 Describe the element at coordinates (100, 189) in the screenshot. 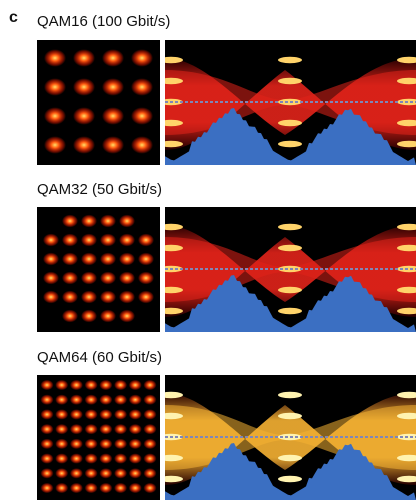

I see `row-title-qam32: QAM32 (50 Gbit/s)` at that location.